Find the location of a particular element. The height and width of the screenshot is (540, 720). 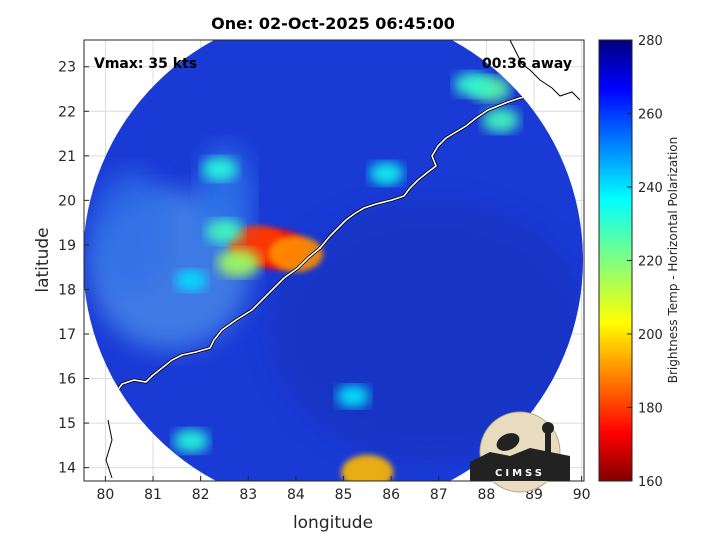

cloud-band-far-west is located at coordinates (130, 230).